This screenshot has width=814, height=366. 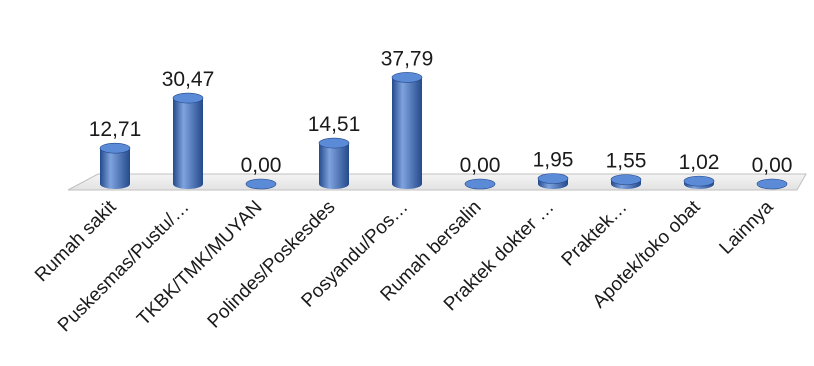 I want to click on data-label: 1,02, so click(x=699, y=162).